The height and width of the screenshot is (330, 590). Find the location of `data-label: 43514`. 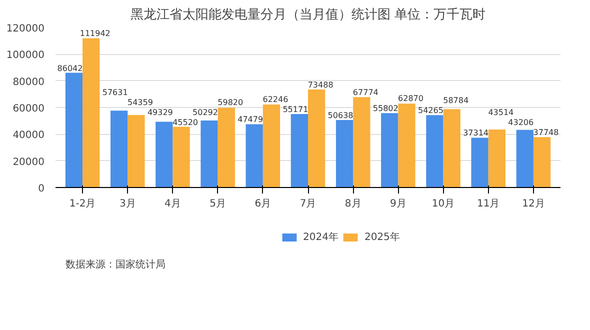

data-label: 43514 is located at coordinates (501, 113).